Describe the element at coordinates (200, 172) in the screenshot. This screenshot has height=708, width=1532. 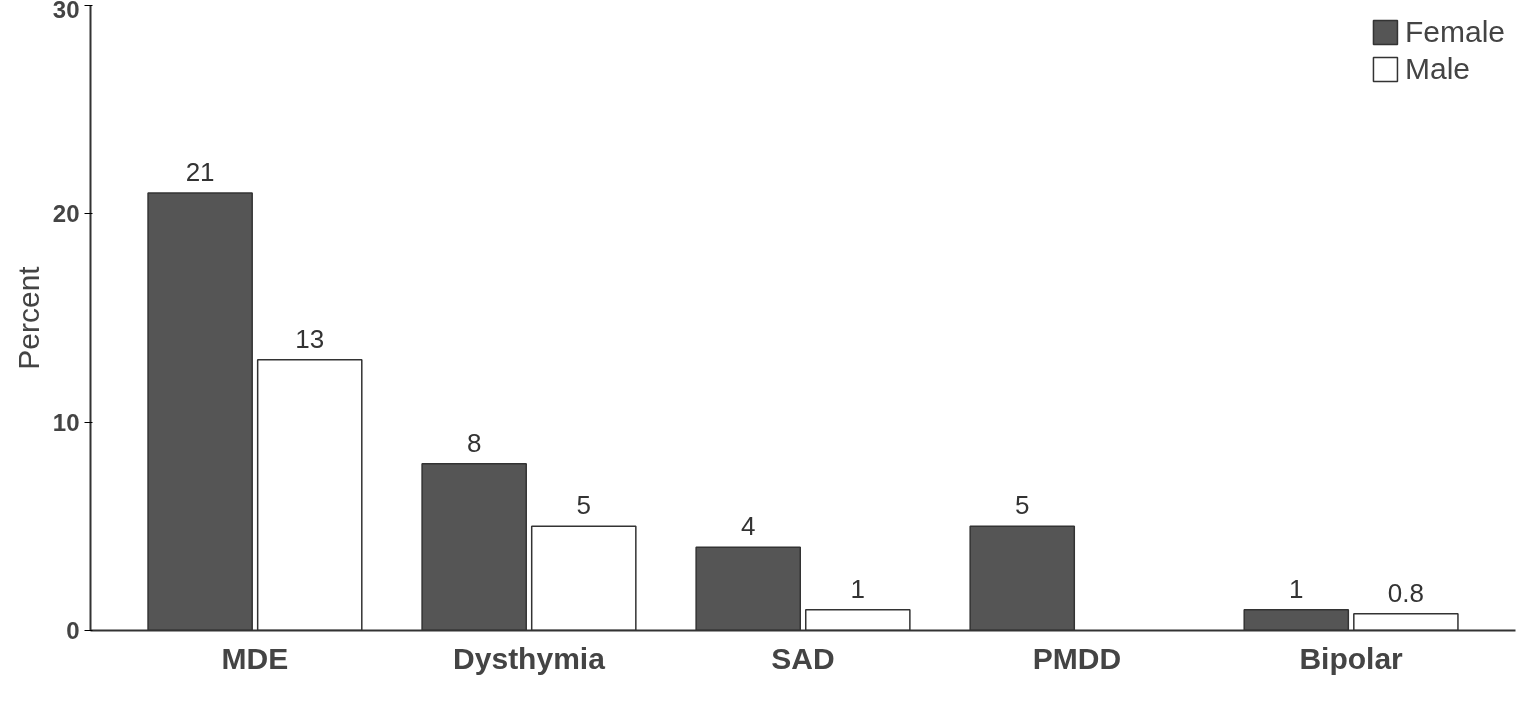
I see `data-label: 21` at that location.